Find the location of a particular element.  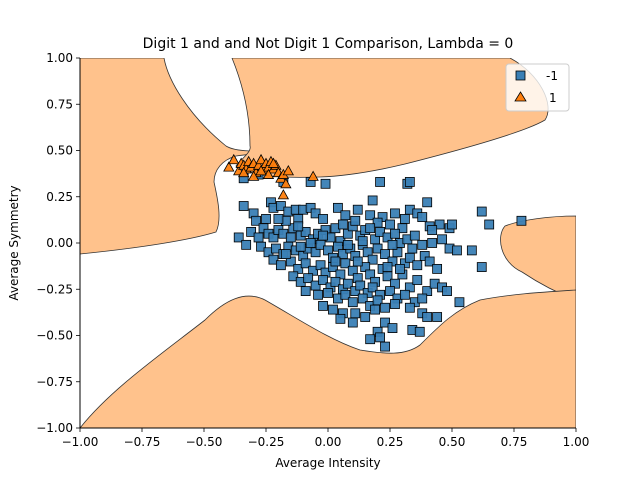

x-tick-label: −0.25 is located at coordinates (266, 442).